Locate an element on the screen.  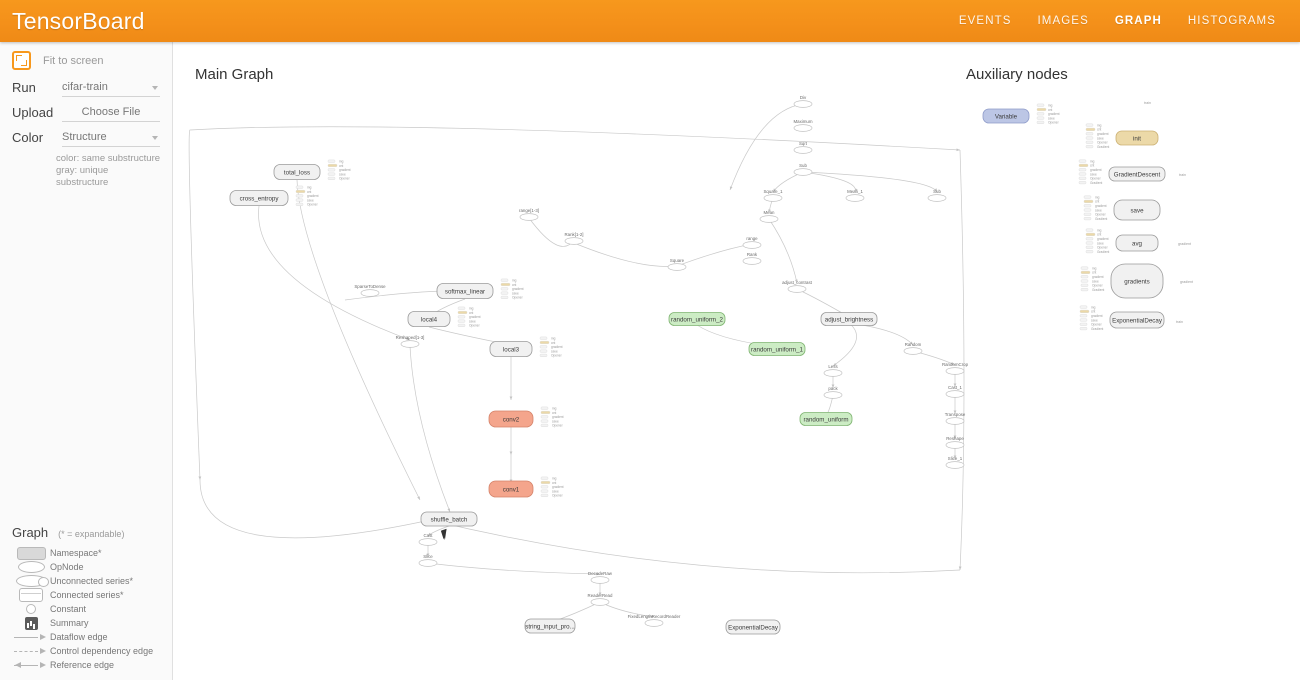
svg-text: FixedLengthRecordReader is located at coordinates (654, 616).